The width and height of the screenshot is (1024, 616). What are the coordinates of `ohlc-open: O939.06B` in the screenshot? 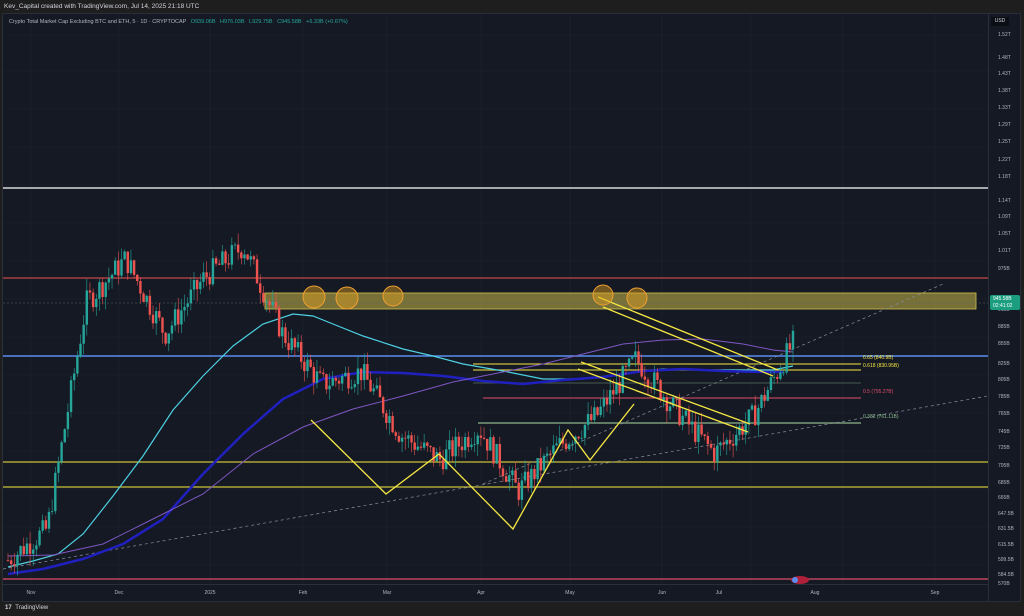 It's located at (203, 22).